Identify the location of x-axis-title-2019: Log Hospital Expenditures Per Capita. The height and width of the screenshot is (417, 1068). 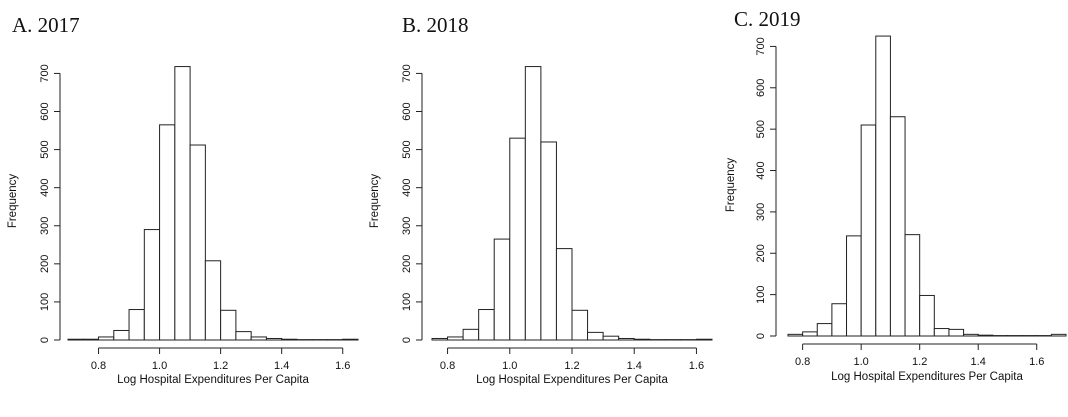
(927, 377).